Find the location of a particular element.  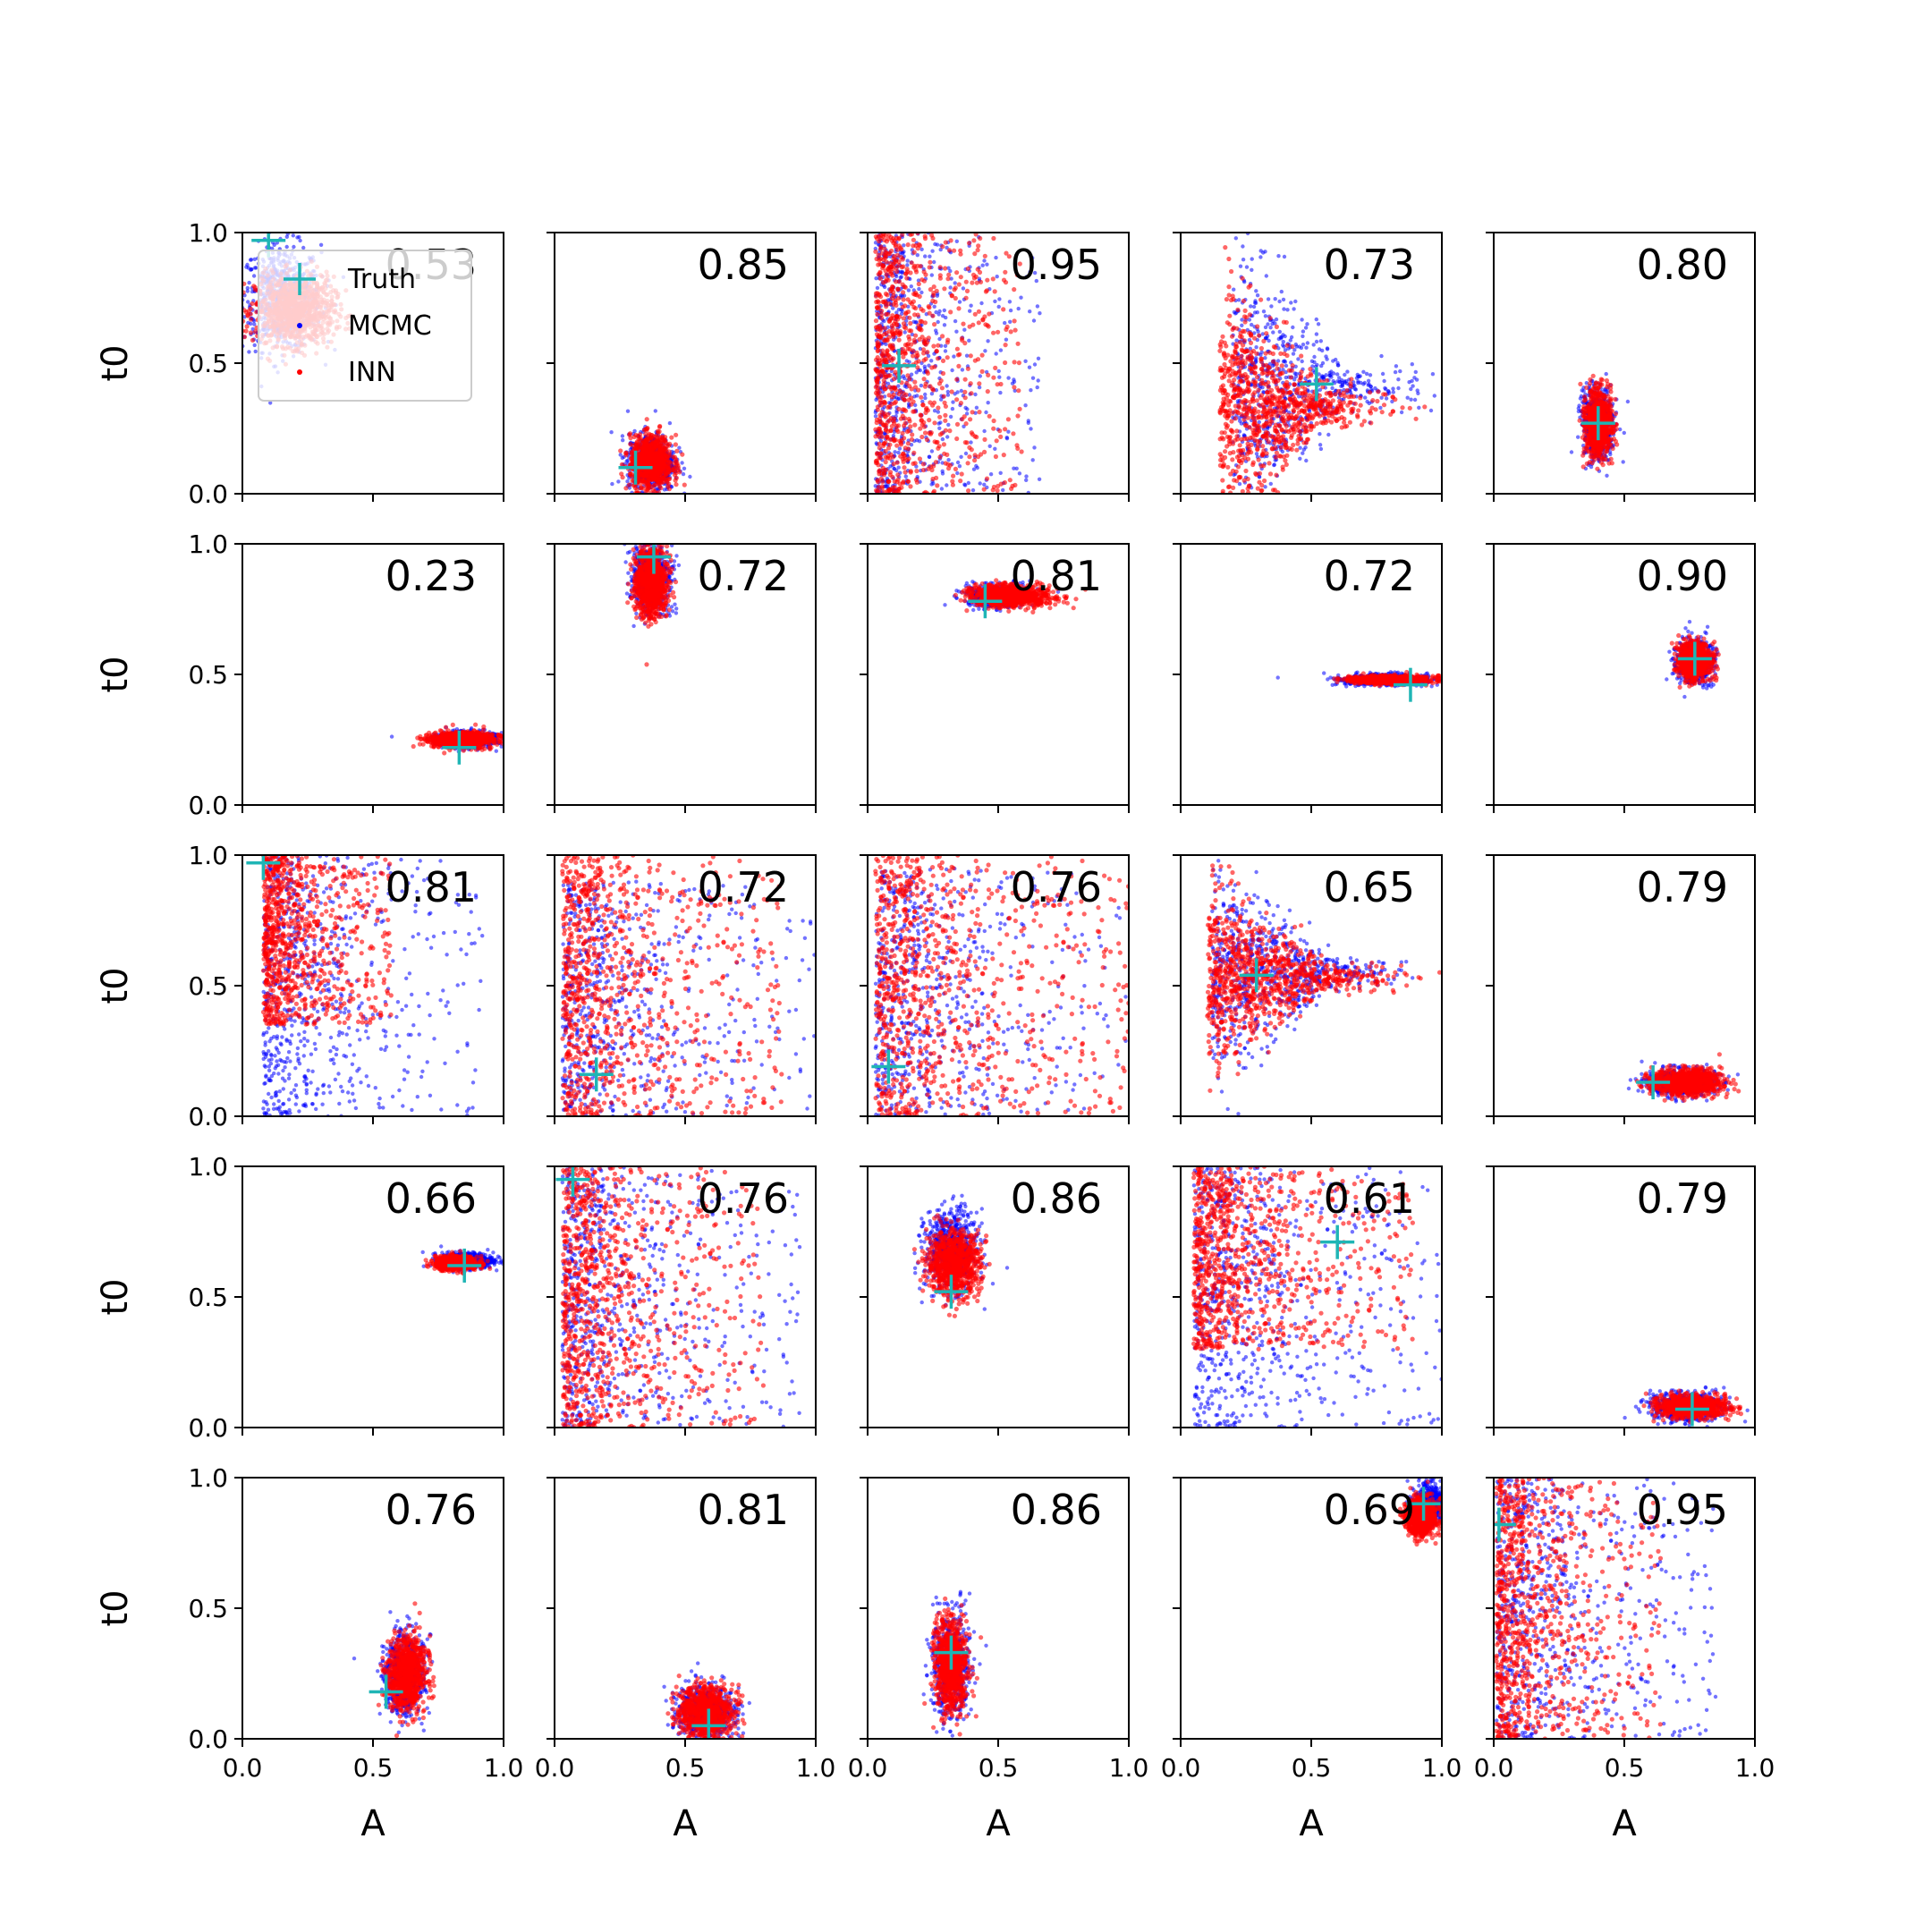

y-tick-label: 0.5 is located at coordinates (208, 363).